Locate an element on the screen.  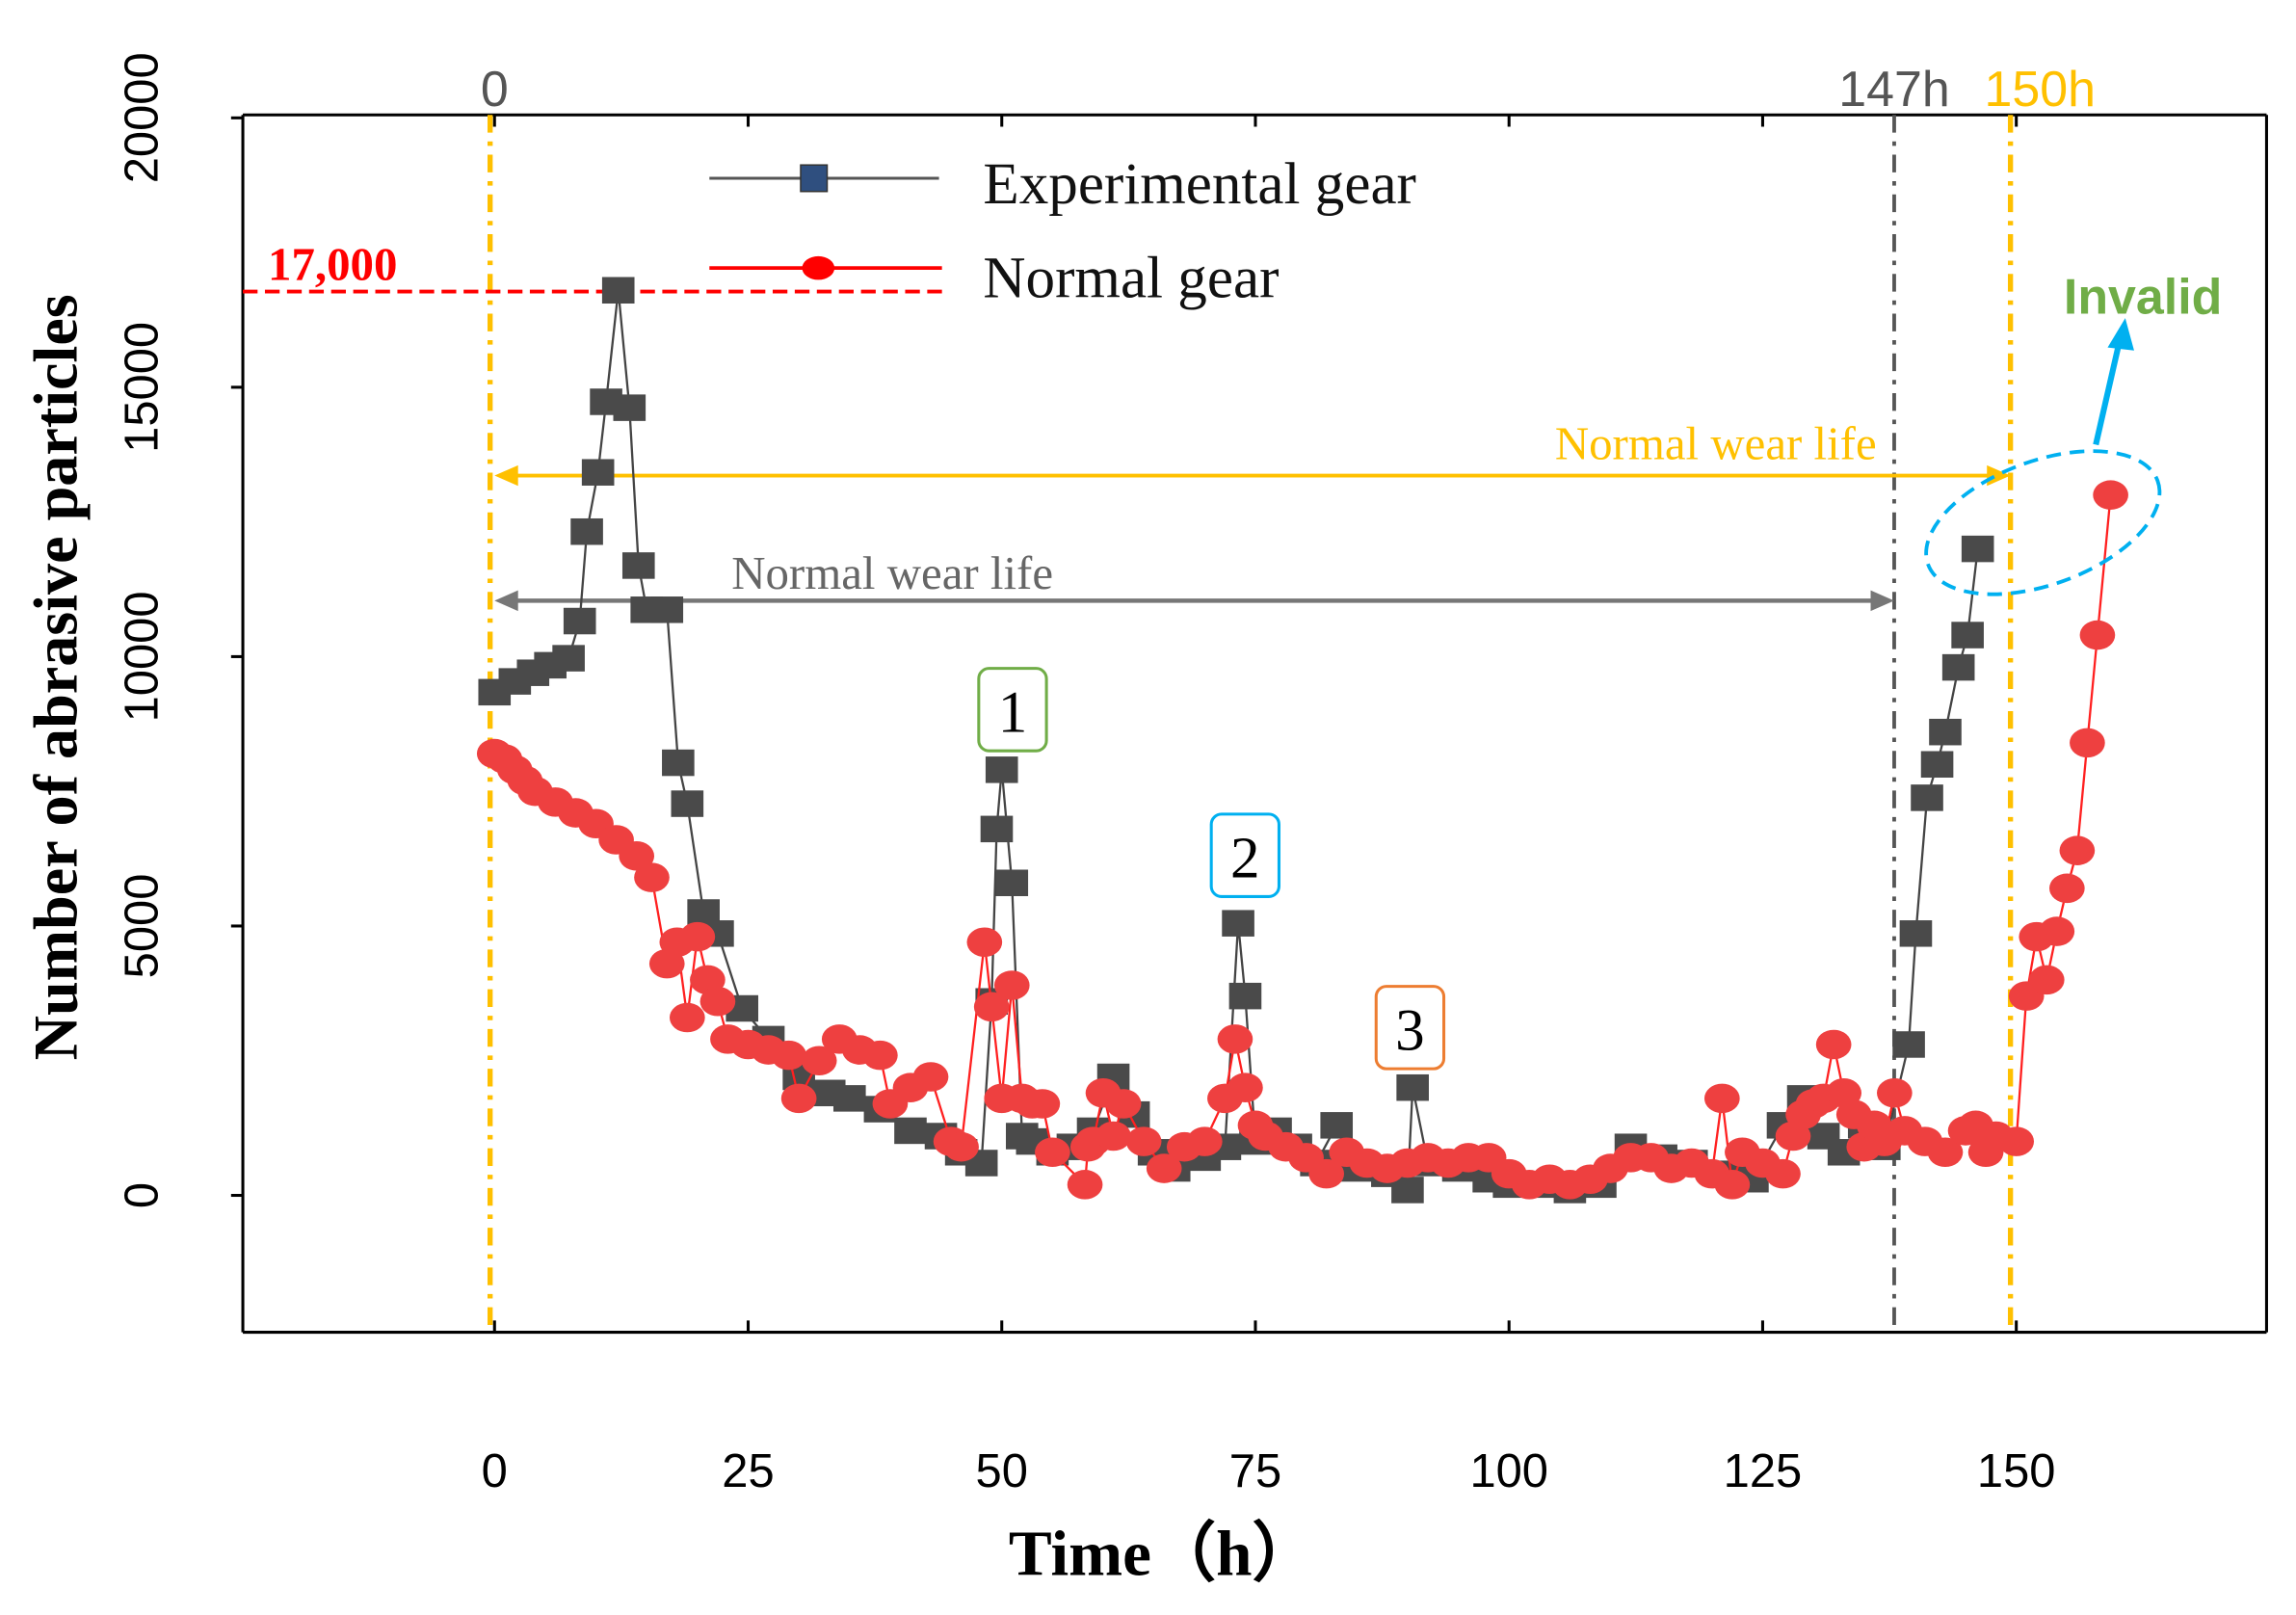
x-tick-label: 125 is located at coordinates (1764, 1471).